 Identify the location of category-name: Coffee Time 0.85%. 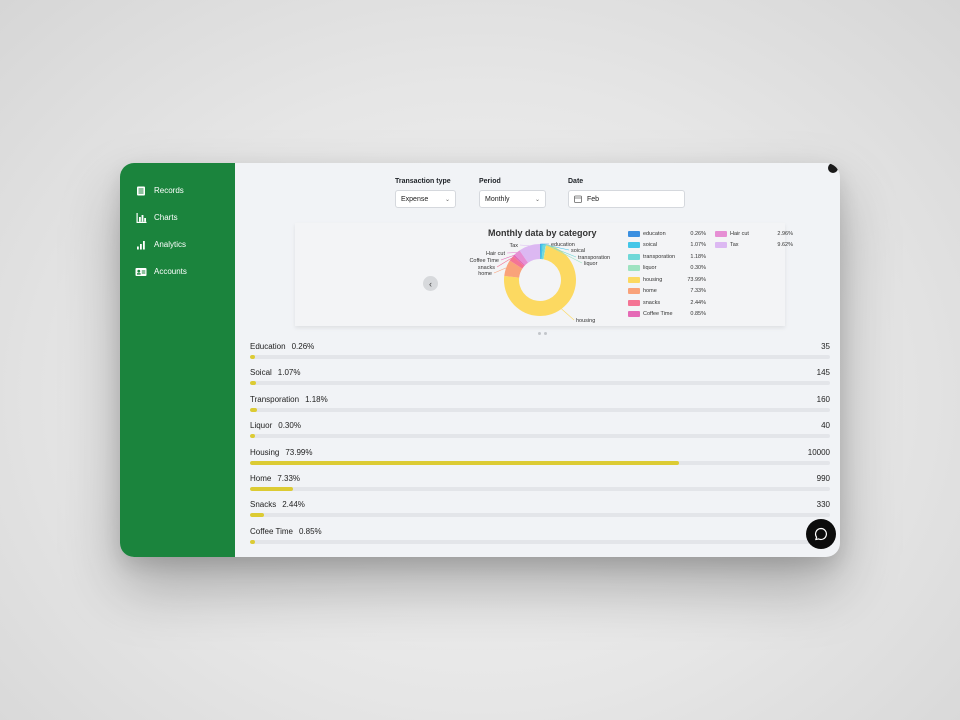
(286, 531).